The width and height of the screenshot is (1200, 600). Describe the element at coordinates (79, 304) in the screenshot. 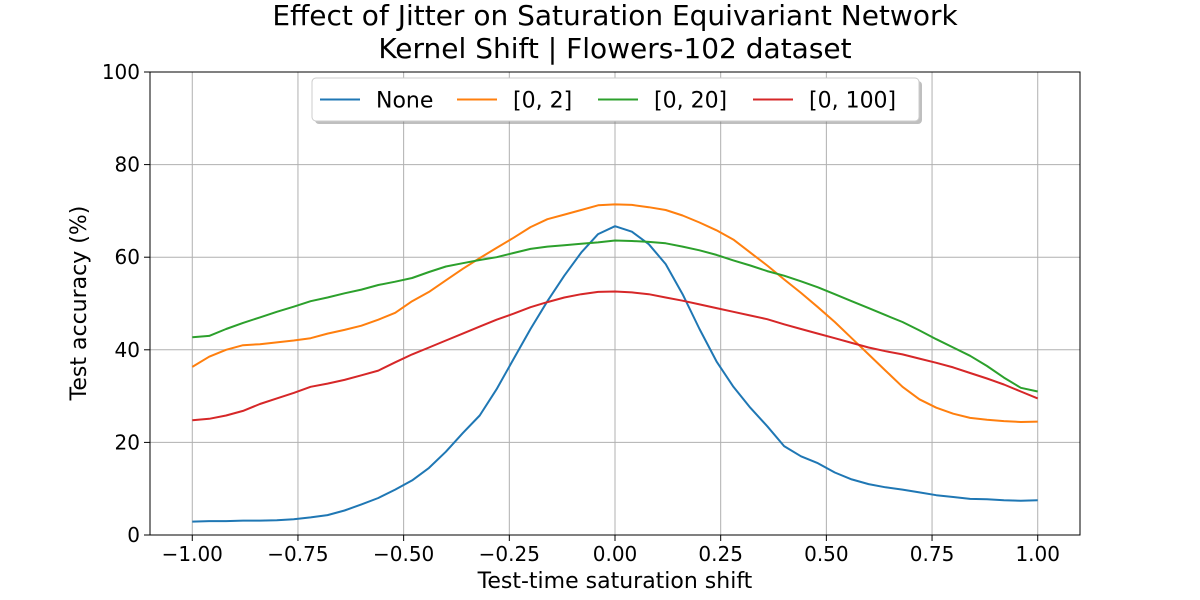

I see `y-axis-label: Test accuracy (%)` at that location.